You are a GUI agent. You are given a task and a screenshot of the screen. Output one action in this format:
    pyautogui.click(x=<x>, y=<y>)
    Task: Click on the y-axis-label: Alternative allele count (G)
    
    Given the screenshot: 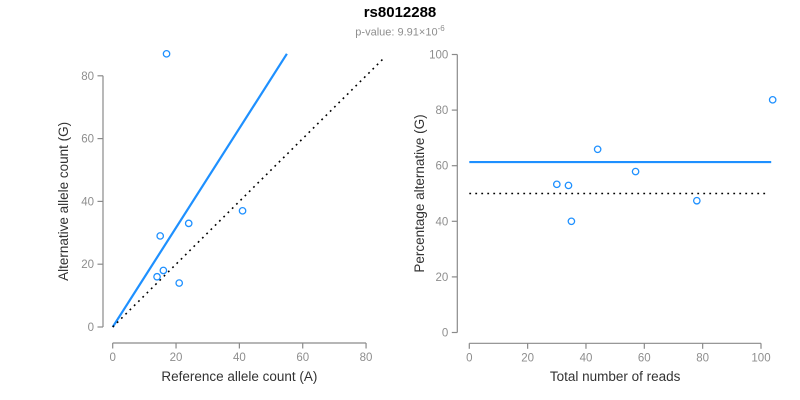 What is the action you would take?
    pyautogui.click(x=63, y=201)
    